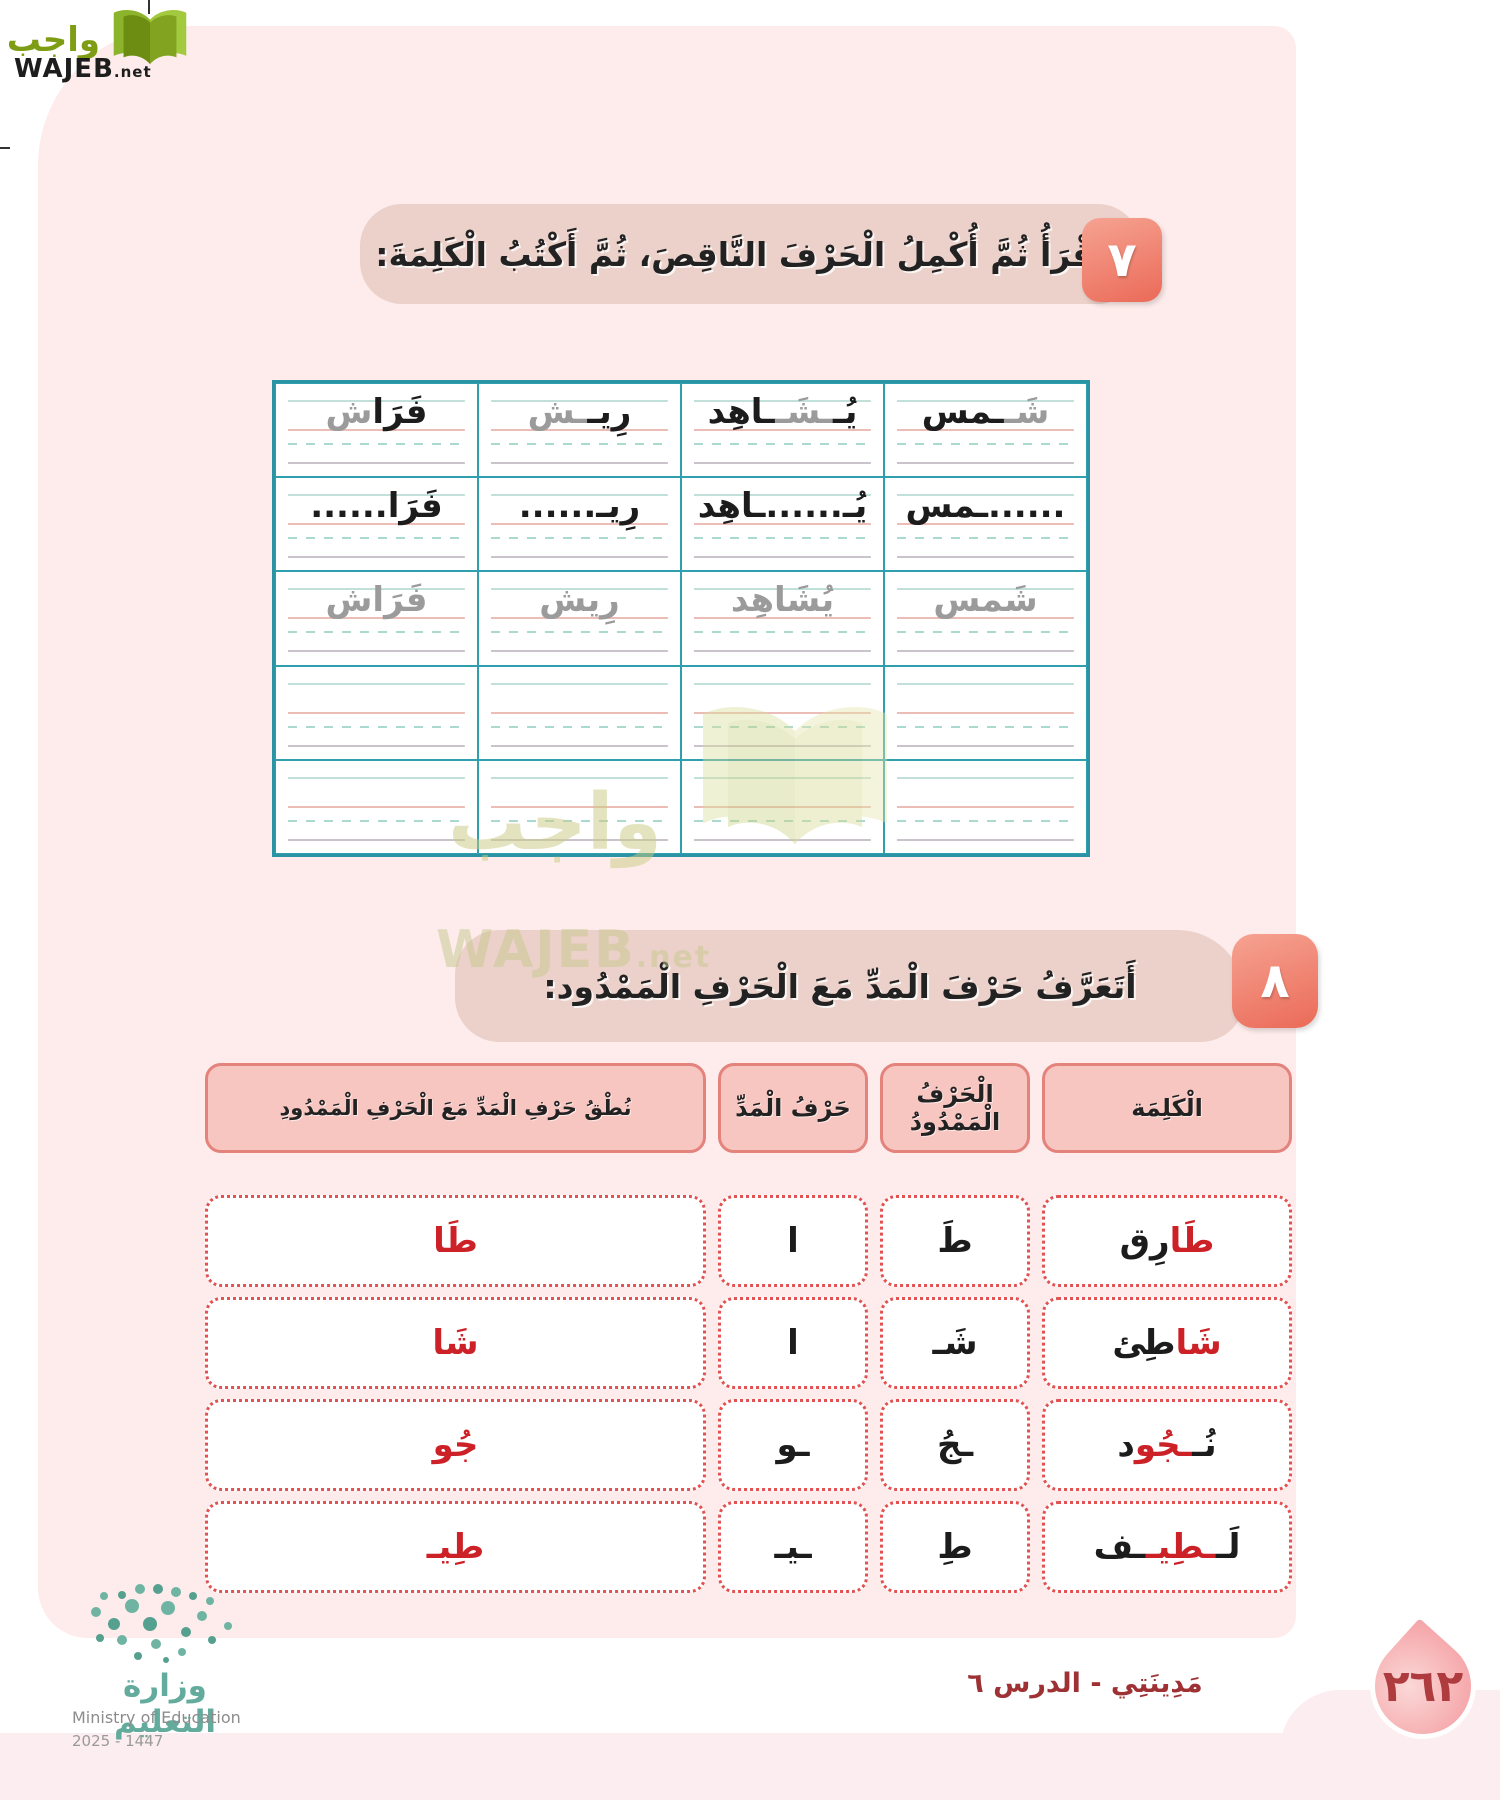  I want to click on pronunciation-cell: طَا, so click(455, 1241).